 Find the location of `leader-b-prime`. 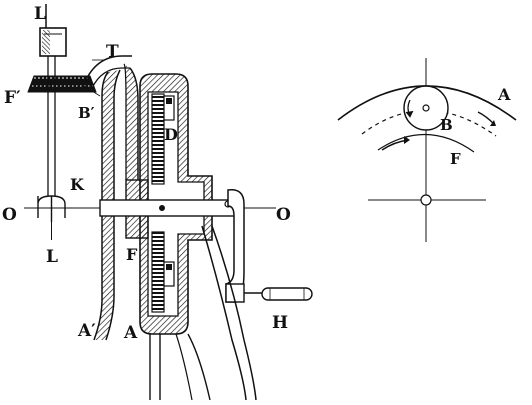

leader-b-prime is located at coordinates (92, 91).